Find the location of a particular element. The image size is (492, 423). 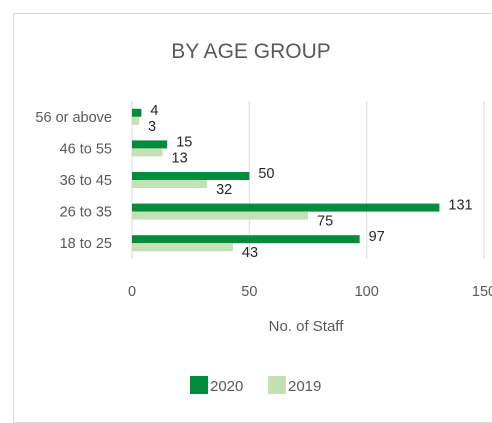

legend-label-2019: 2019 is located at coordinates (304, 386).